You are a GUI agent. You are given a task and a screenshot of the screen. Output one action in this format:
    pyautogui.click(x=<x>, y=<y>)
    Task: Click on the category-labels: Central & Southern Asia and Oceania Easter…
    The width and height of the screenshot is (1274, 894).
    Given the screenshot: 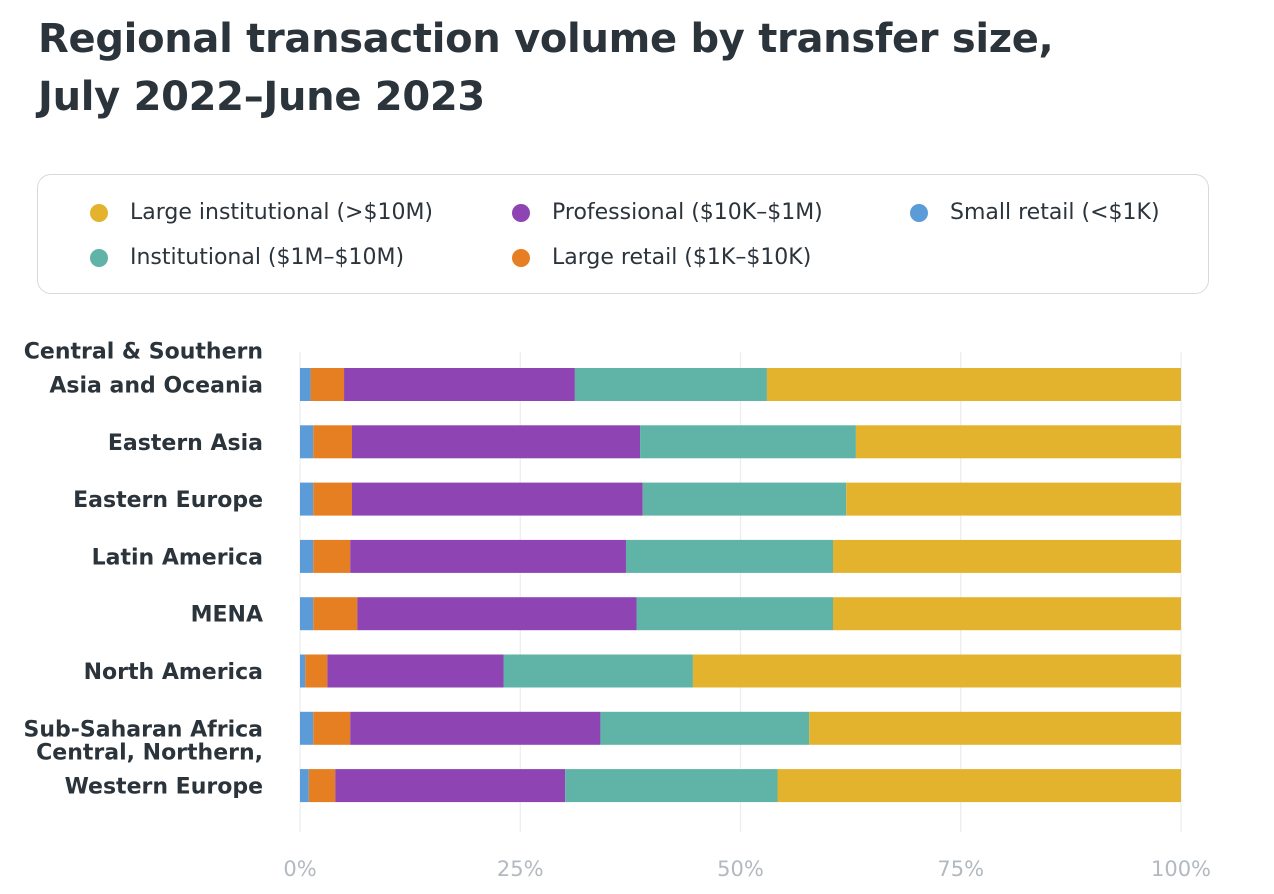 What is the action you would take?
    pyautogui.click(x=143, y=570)
    